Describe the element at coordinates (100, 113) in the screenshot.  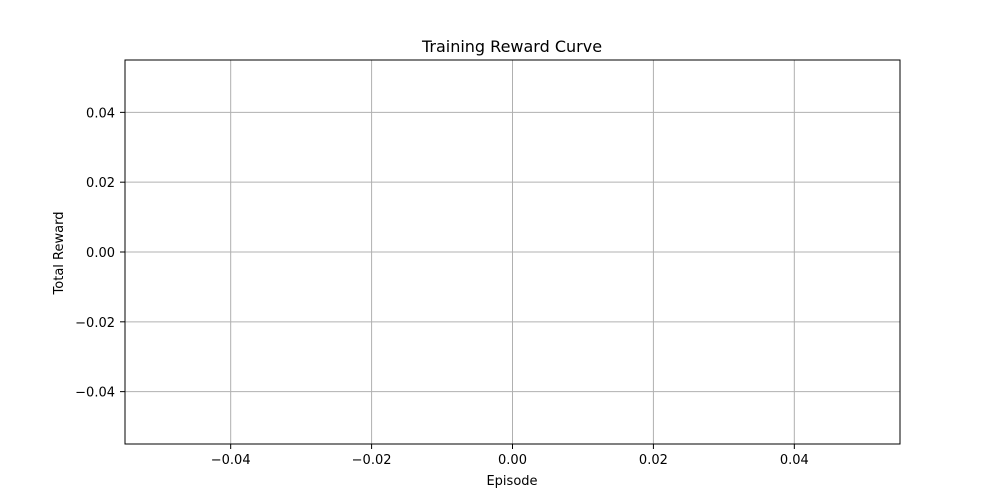
I see `y-tick-label: 0.04` at that location.